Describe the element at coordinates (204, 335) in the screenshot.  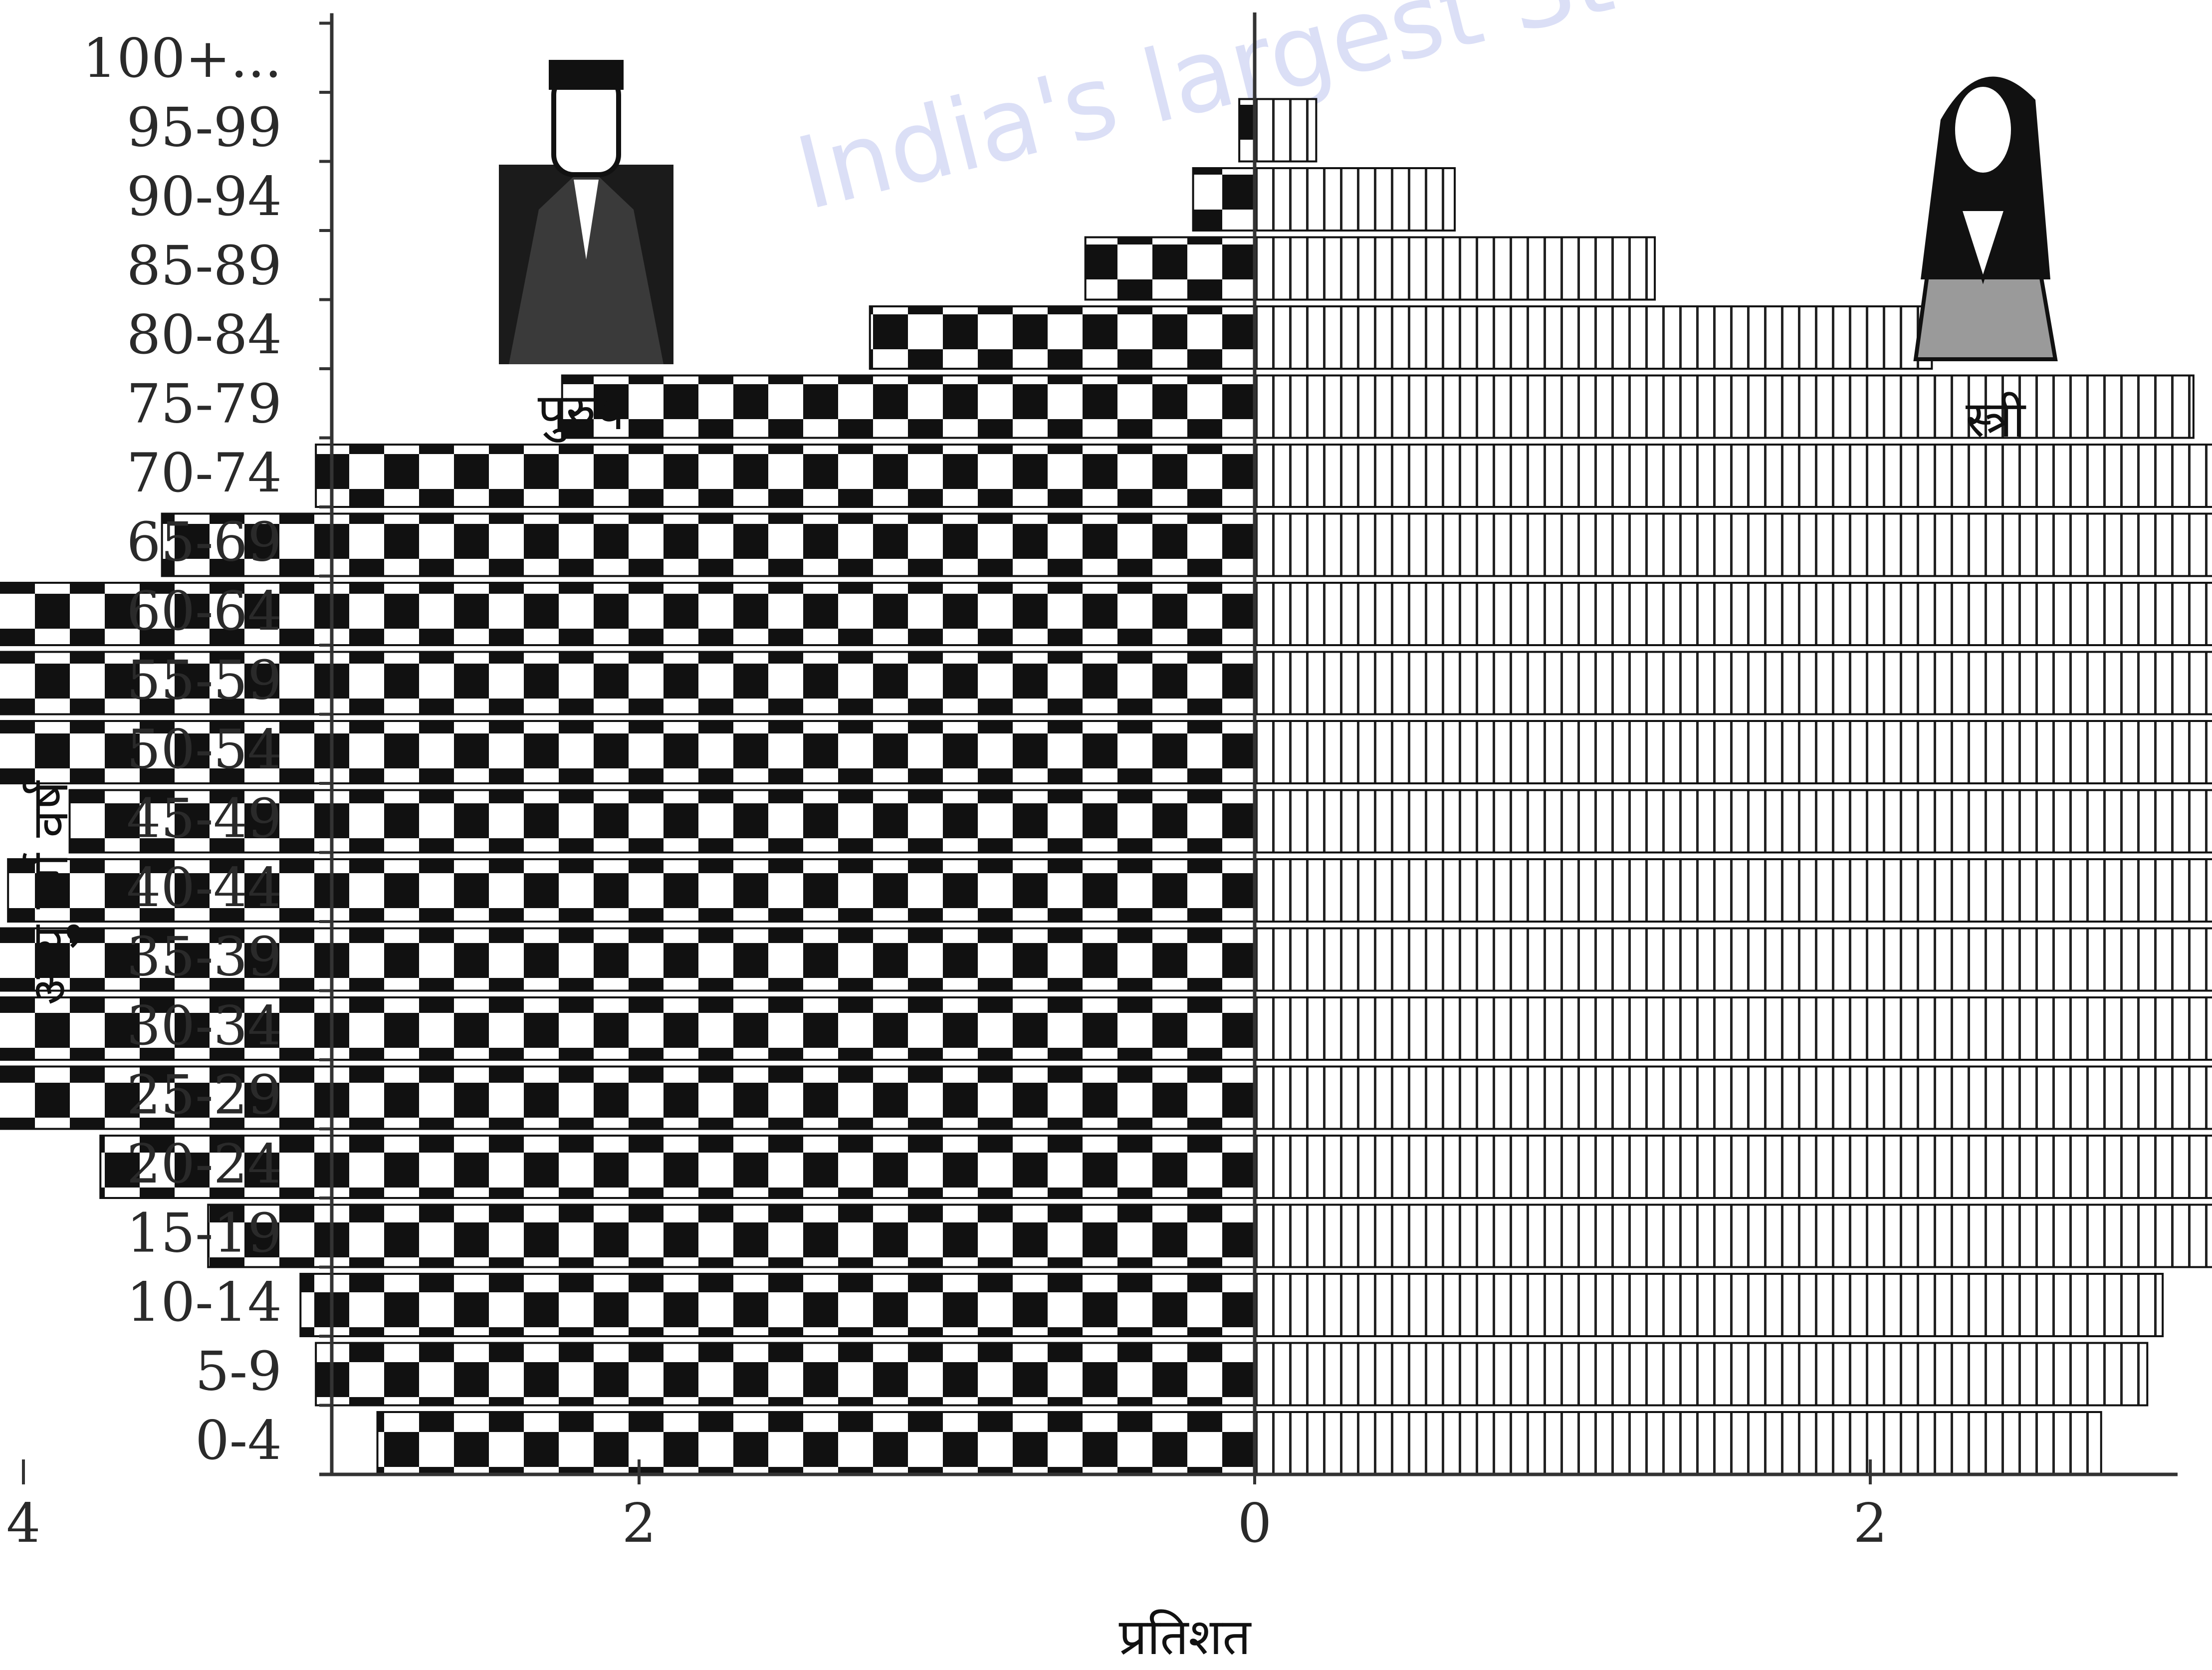
I see `y-tick-label: 80-84` at that location.